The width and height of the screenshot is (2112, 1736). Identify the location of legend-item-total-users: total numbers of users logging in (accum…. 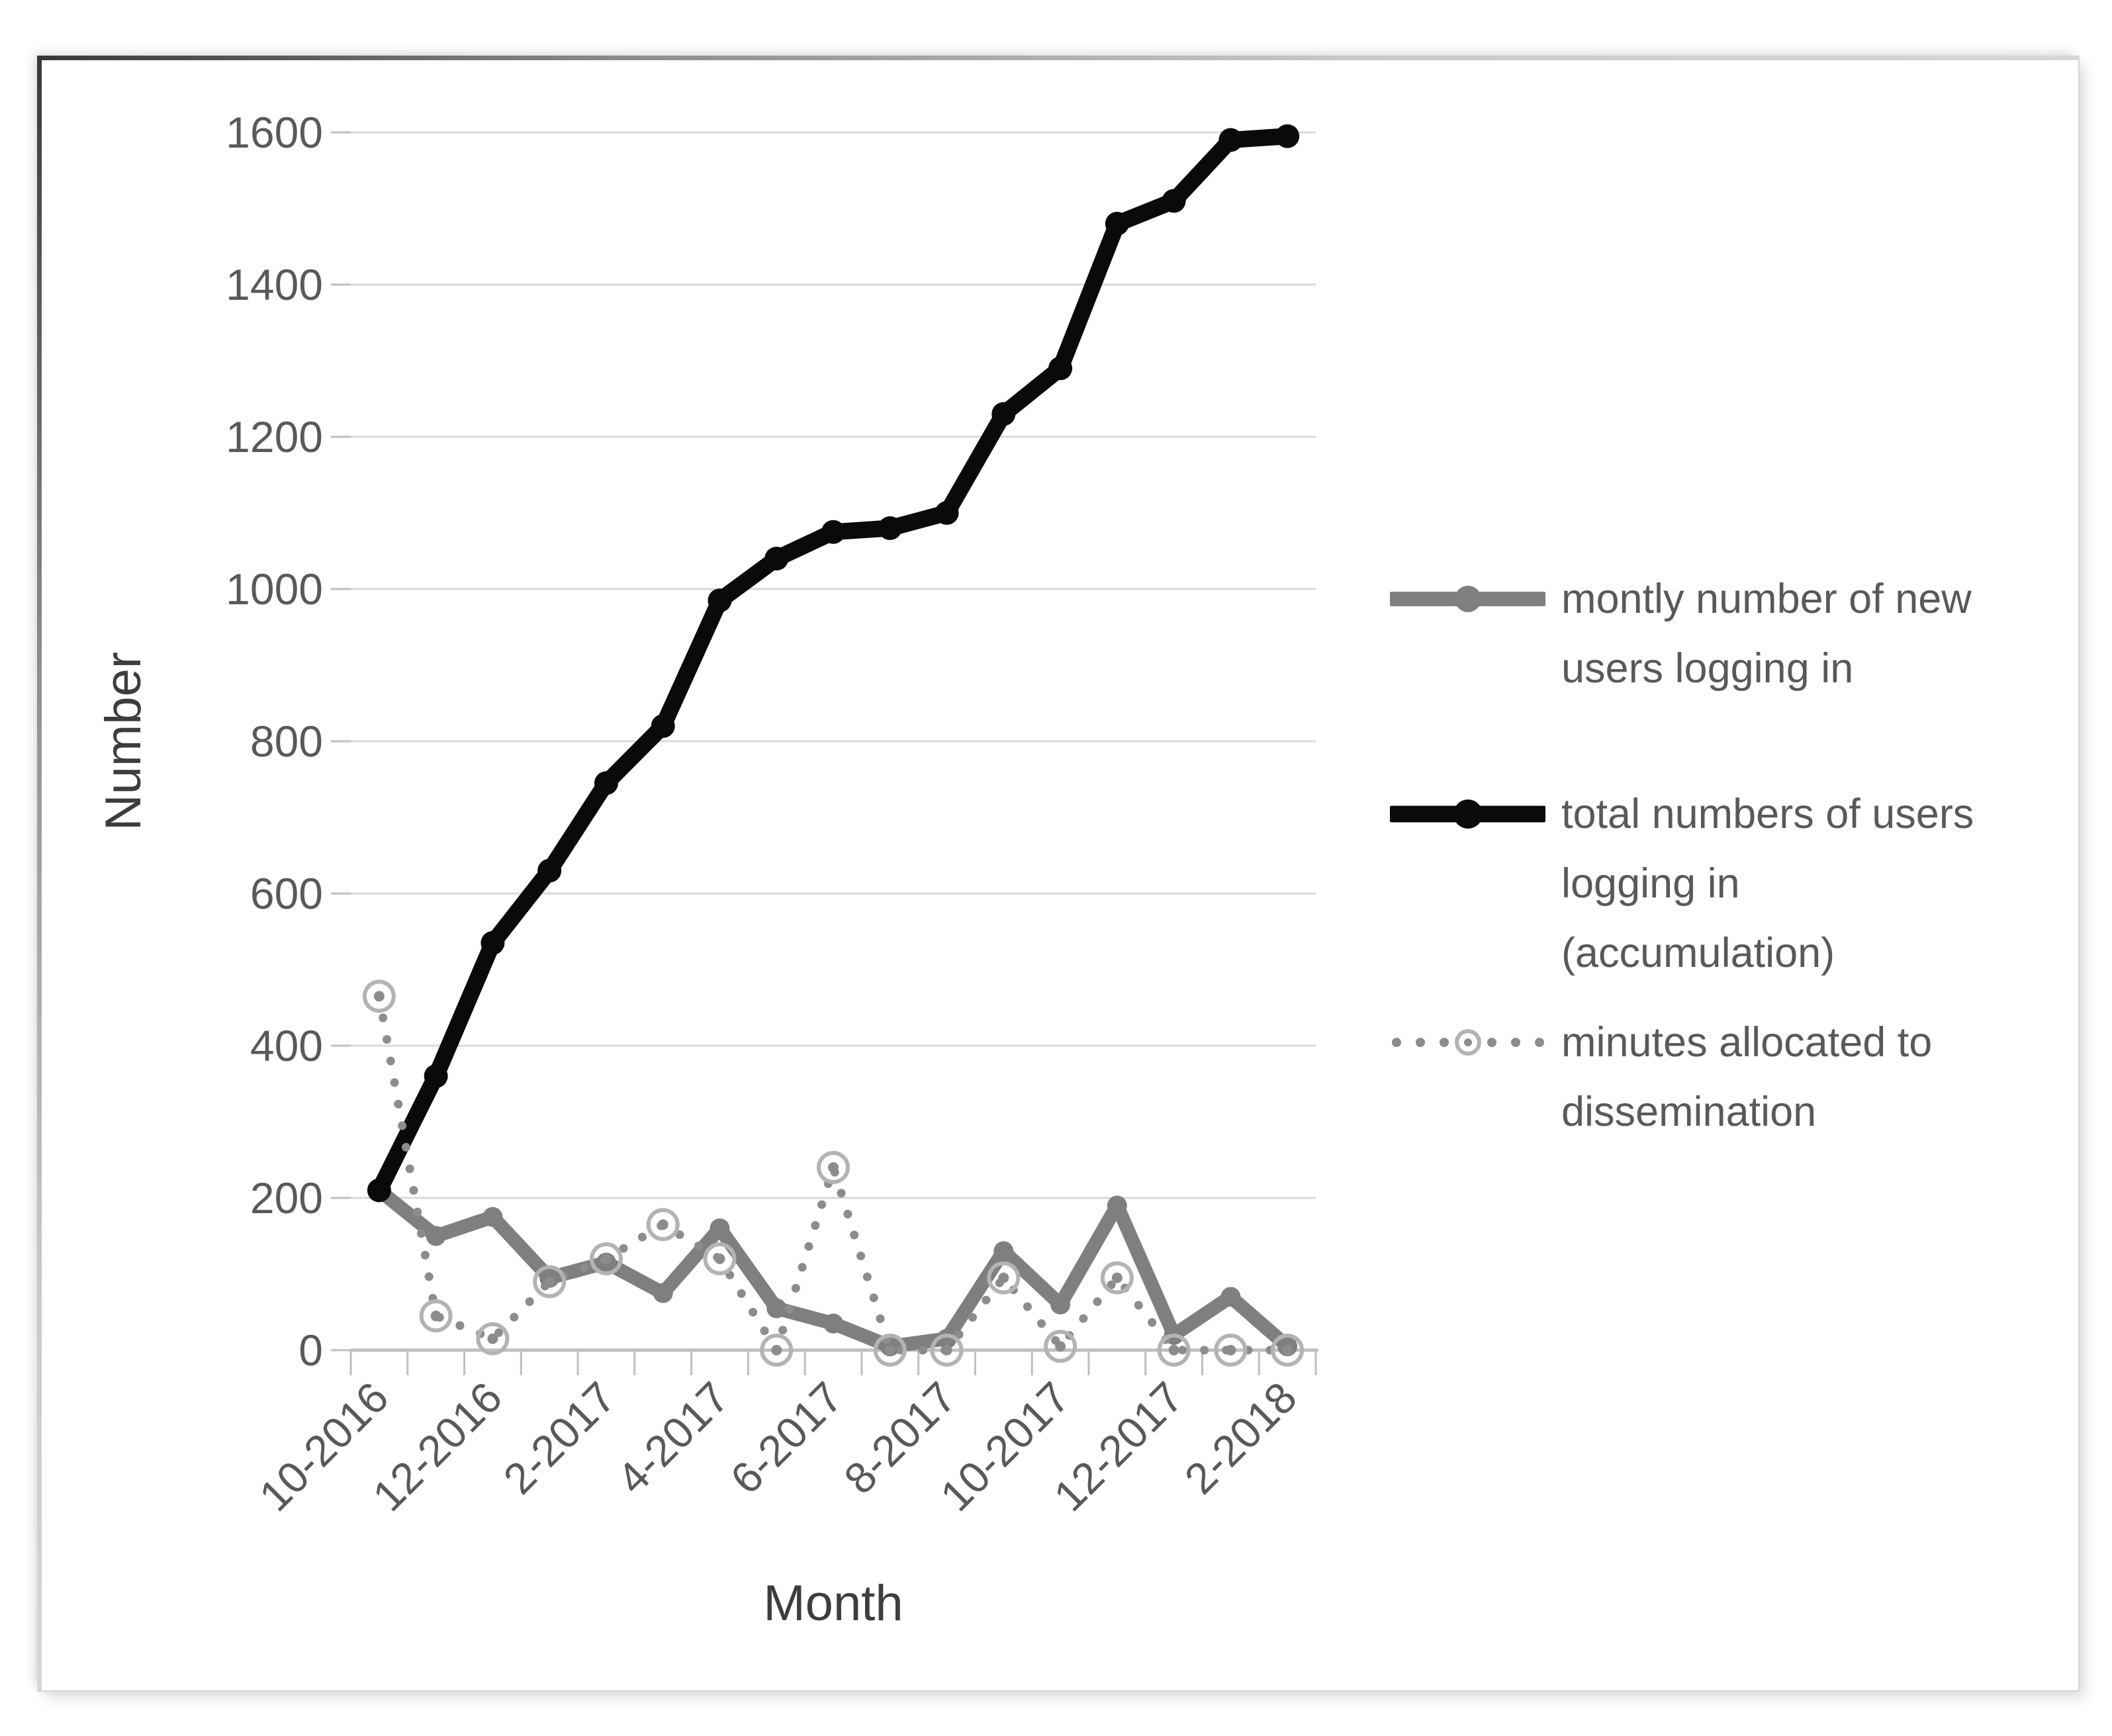
(1682, 884).